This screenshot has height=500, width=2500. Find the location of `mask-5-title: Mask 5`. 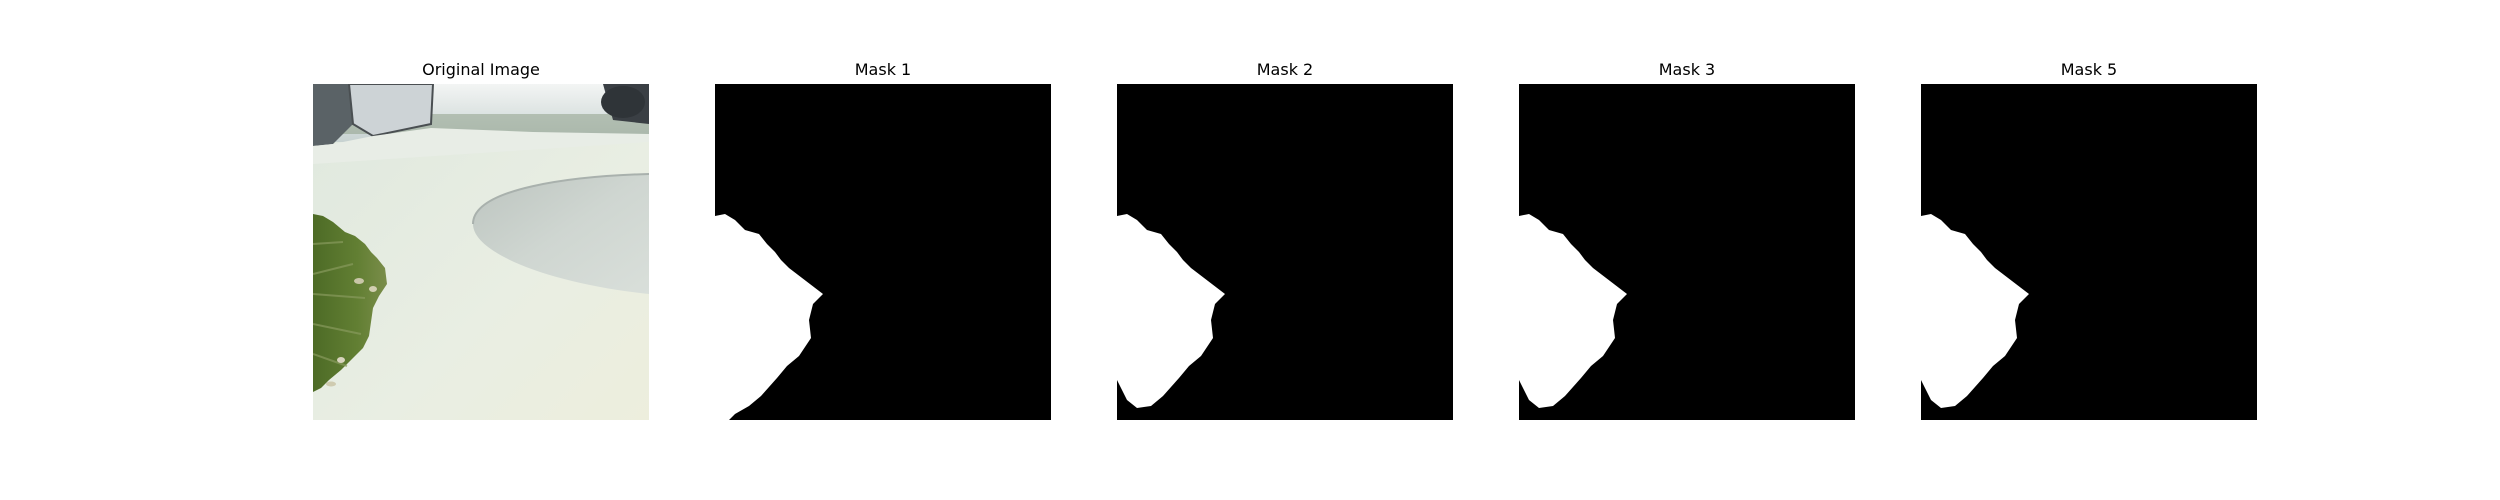

mask-5-title: Mask 5 is located at coordinates (2089, 69).